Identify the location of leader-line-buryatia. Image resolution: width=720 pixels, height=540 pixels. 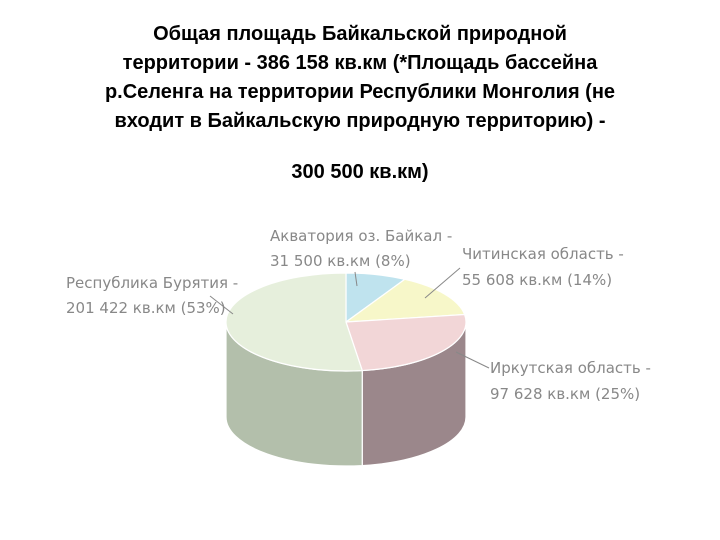
(221, 305).